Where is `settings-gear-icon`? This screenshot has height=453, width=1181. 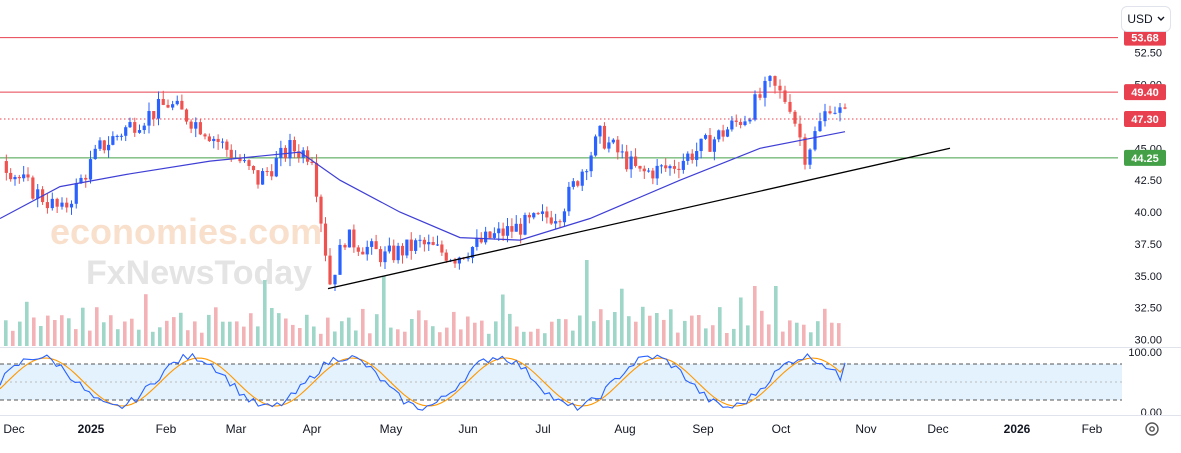 settings-gear-icon is located at coordinates (1152, 429).